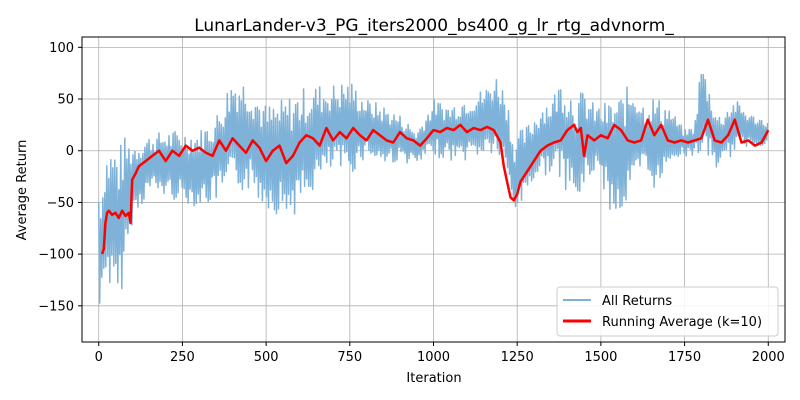 The width and height of the screenshot is (800, 400). I want to click on legend-label-running-average: Running Average (k=10), so click(682, 322).